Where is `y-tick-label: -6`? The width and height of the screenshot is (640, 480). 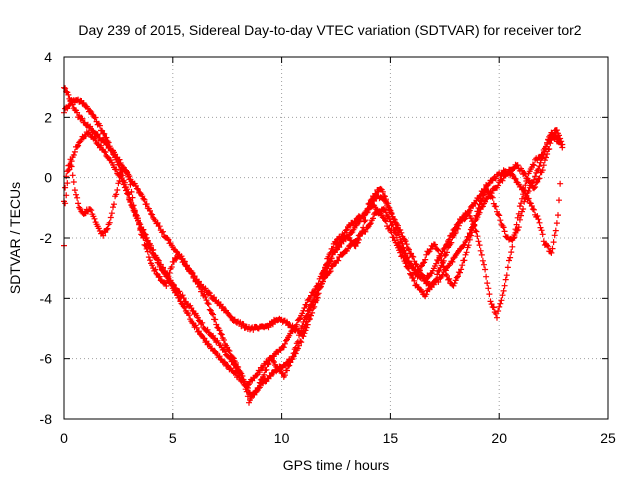 y-tick-label: -6 is located at coordinates (46, 359).